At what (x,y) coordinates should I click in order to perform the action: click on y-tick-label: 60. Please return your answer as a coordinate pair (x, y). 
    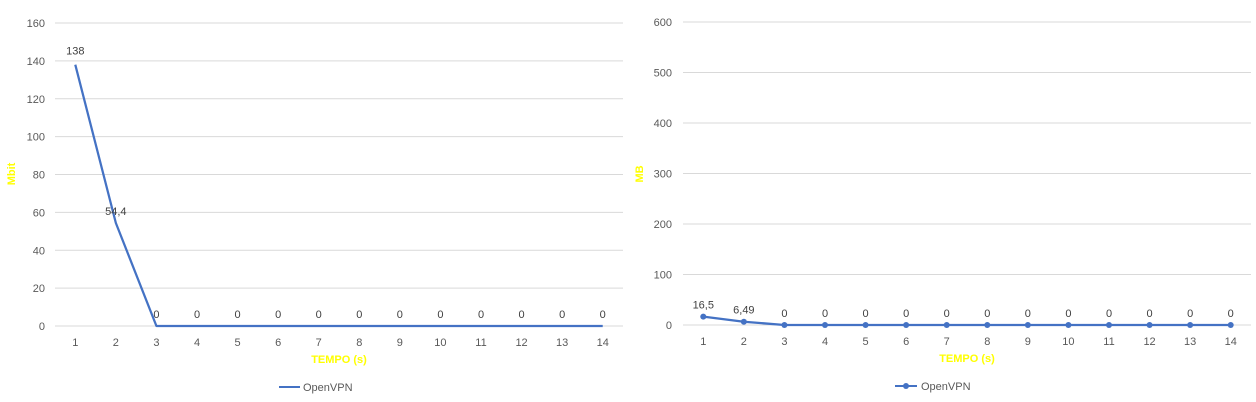
    Looking at the image, I should click on (39, 213).